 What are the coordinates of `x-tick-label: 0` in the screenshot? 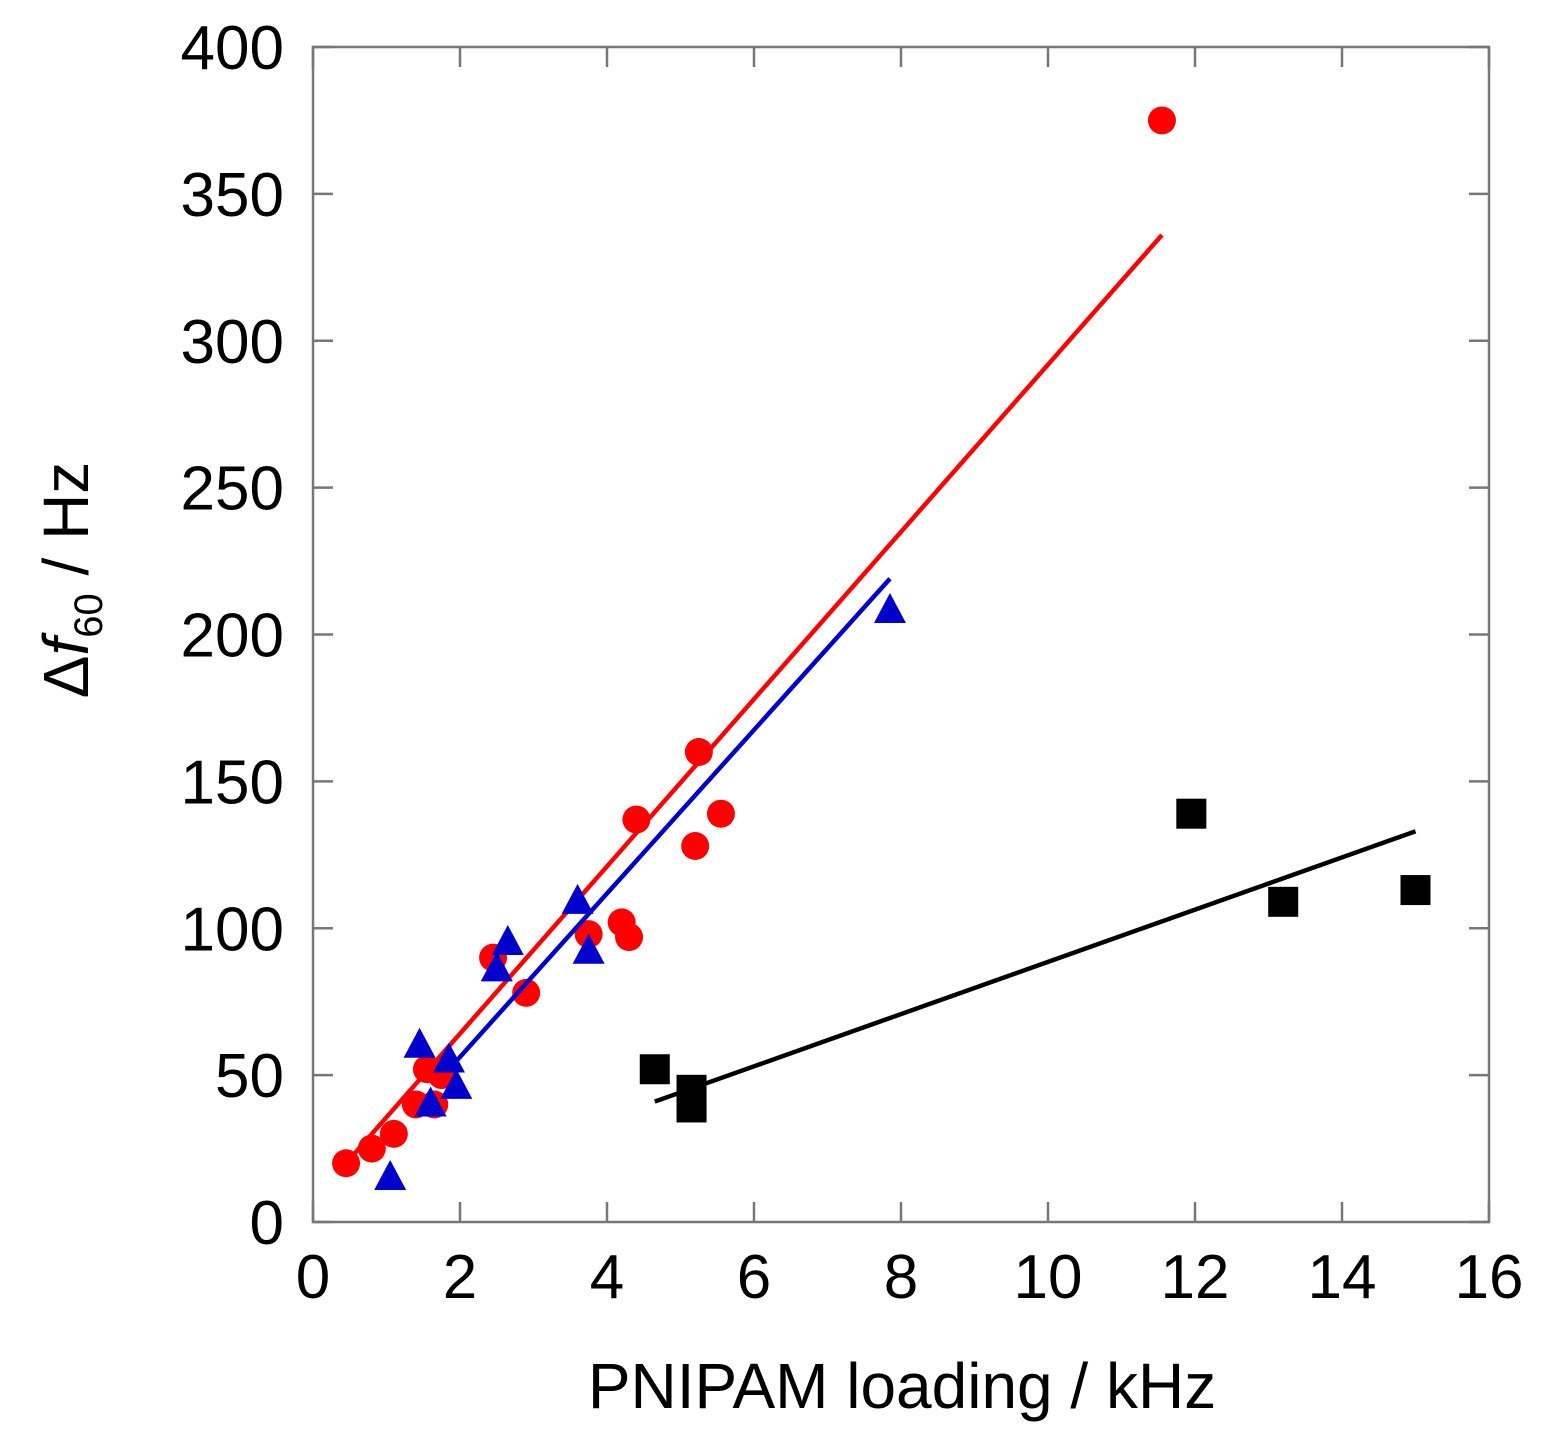 It's located at (313, 1277).